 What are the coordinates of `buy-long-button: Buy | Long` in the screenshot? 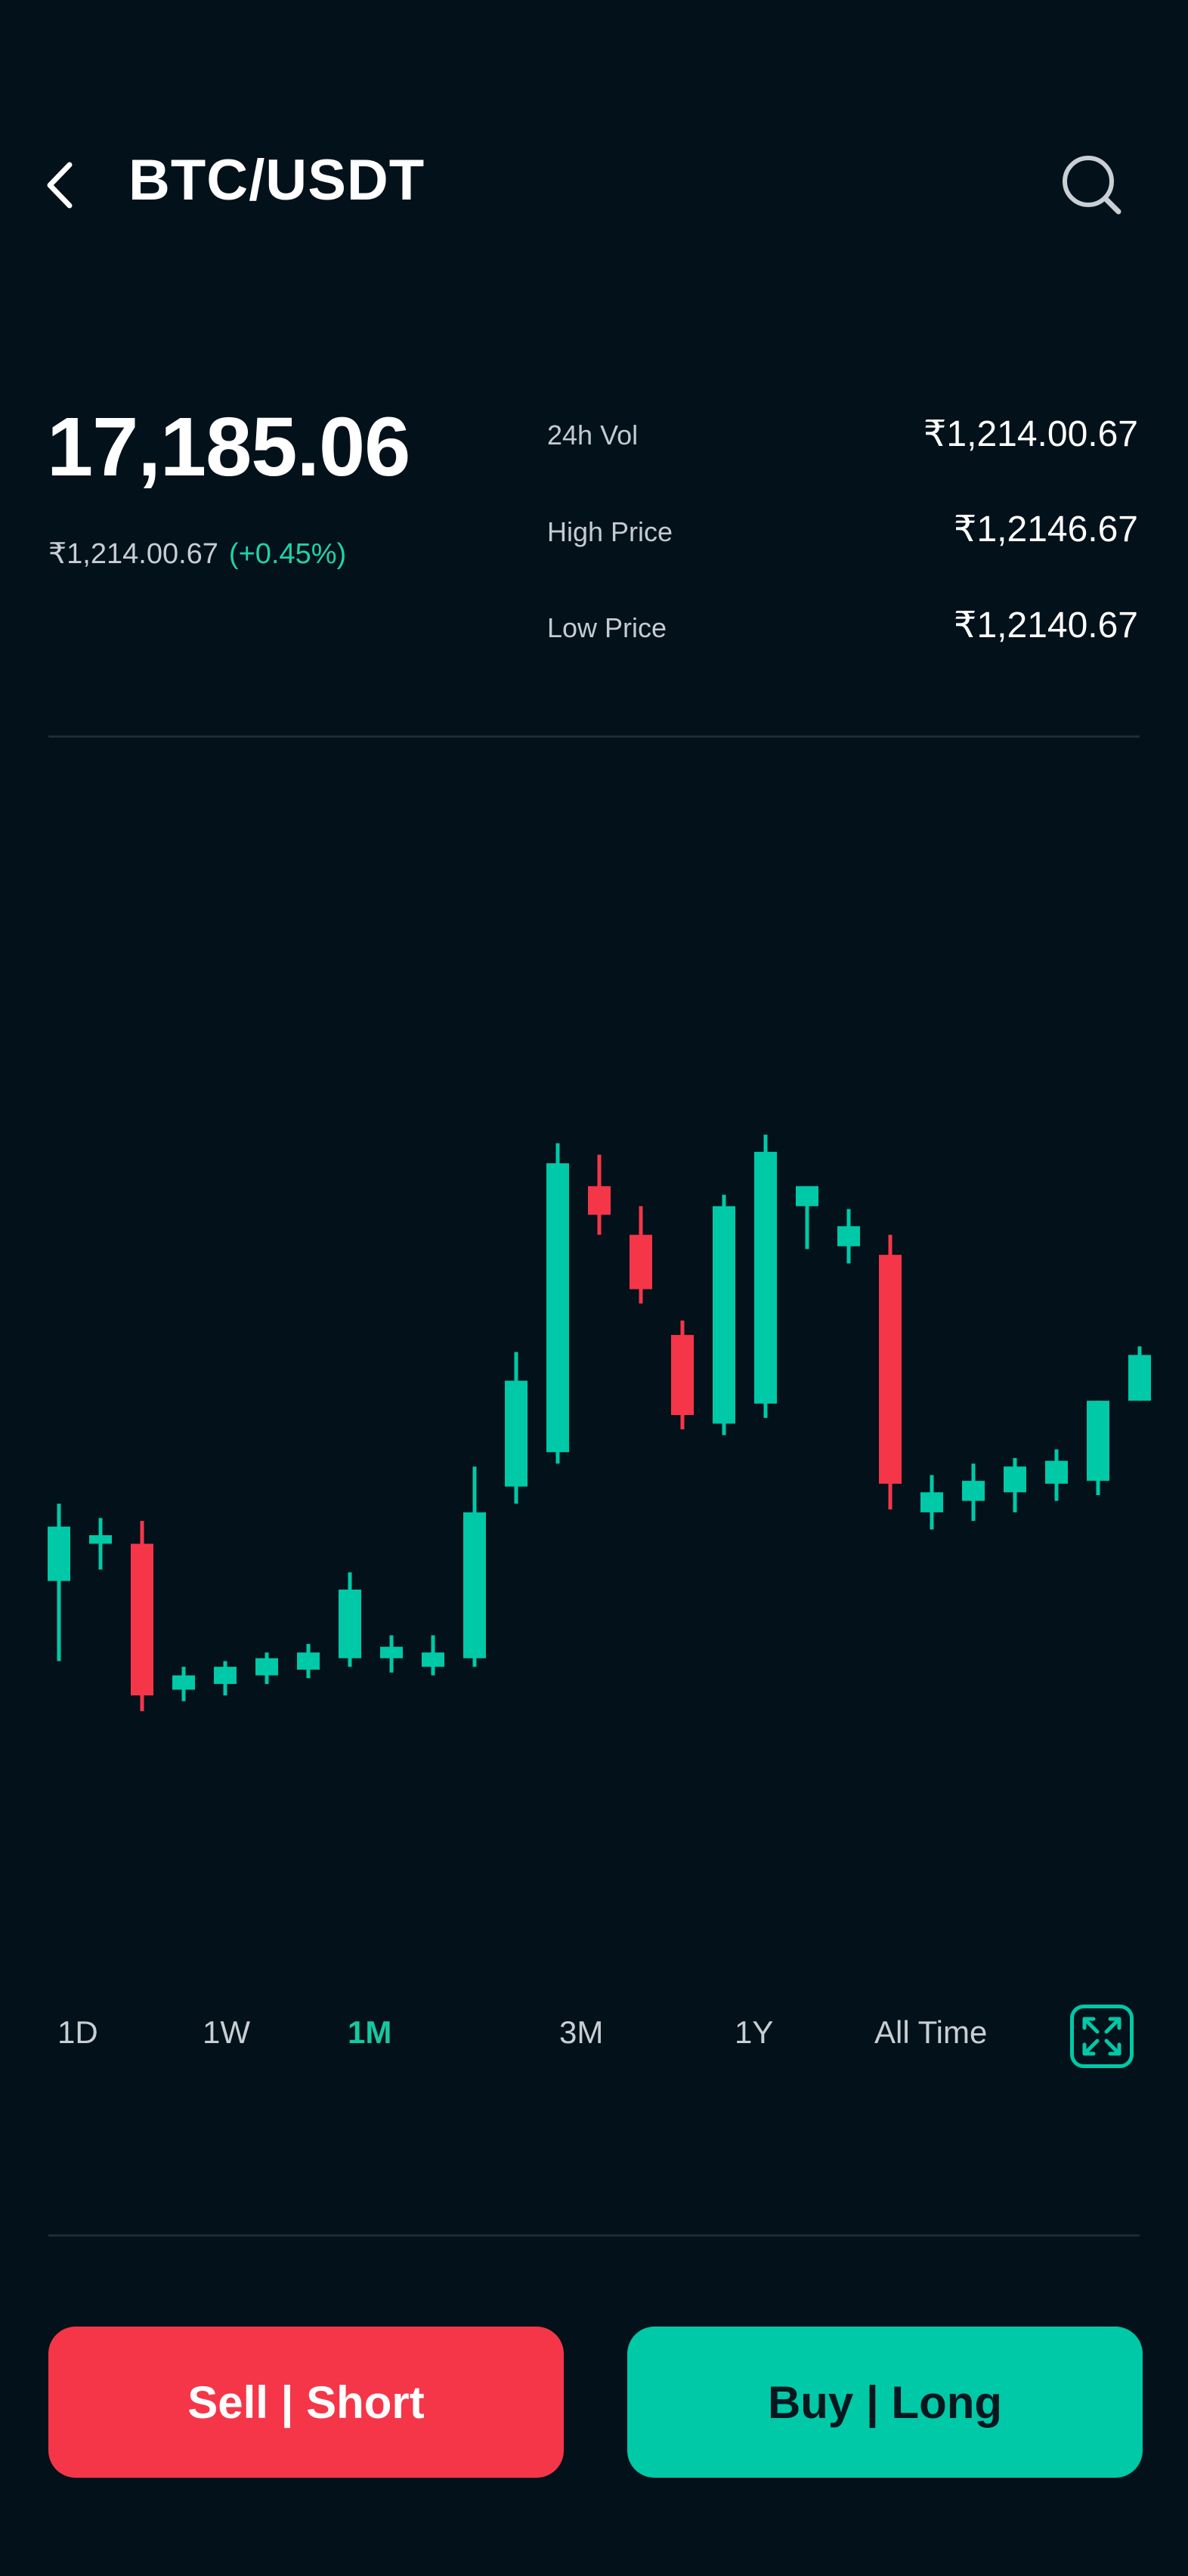 It's located at (885, 2402).